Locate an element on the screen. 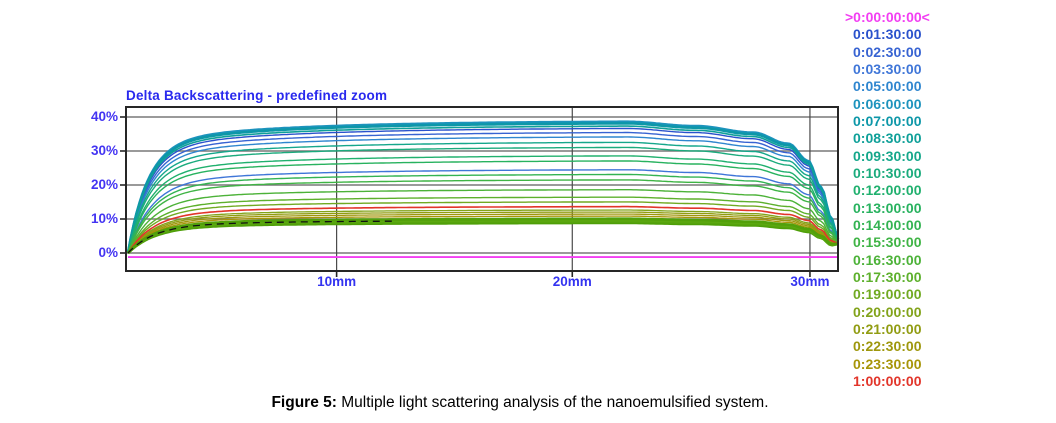 Image resolution: width=1056 pixels, height=423 pixels. legend-entry: 0:10:30:00 is located at coordinates (887, 172).